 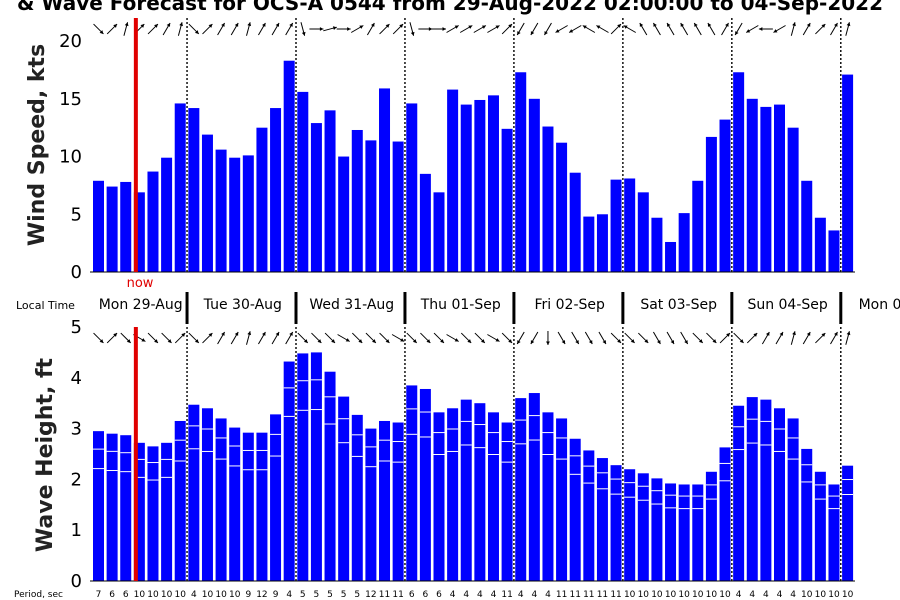 What do you see at coordinates (330, 595) in the screenshot?
I see `period-value: 5` at bounding box center [330, 595].